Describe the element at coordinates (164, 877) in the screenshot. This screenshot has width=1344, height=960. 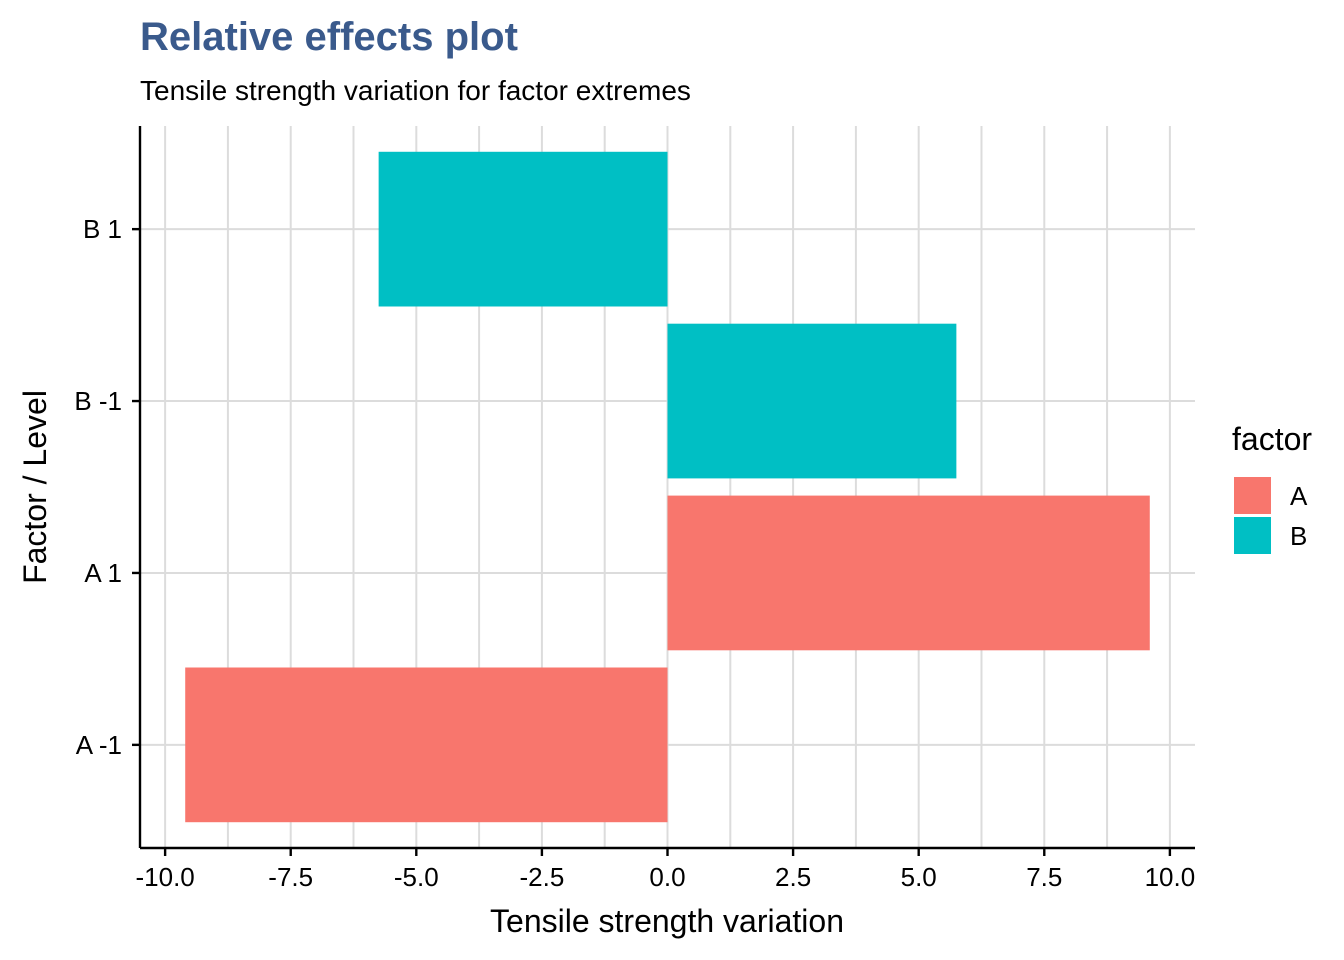
I see `x-tick-label: -10.0` at that location.